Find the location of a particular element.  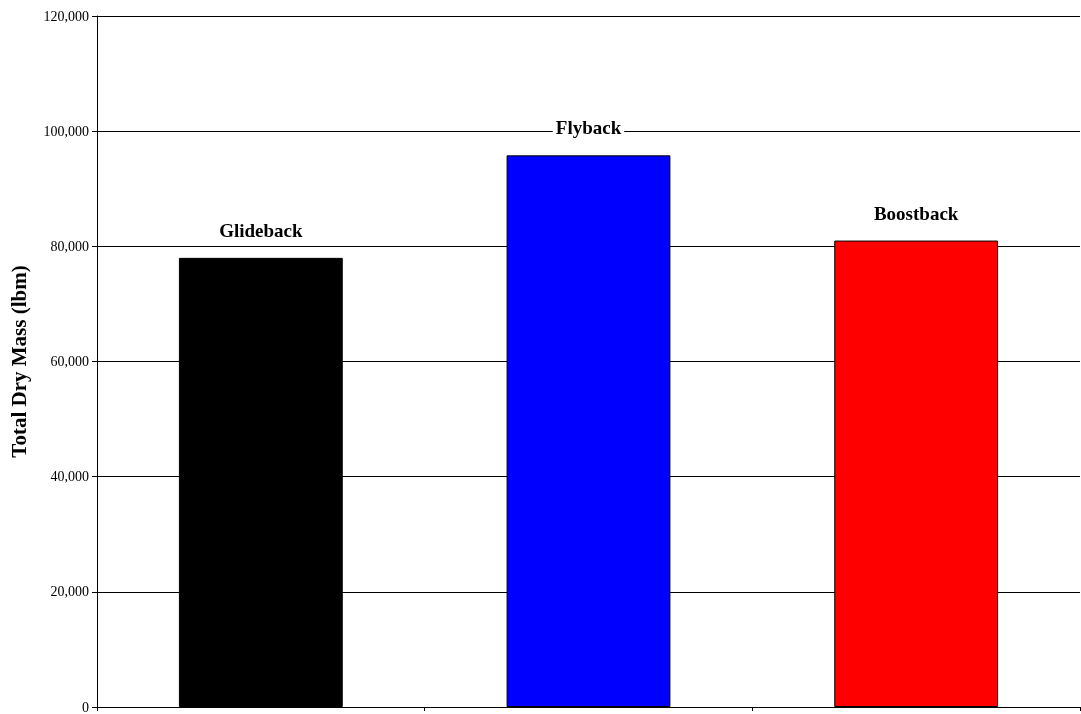

x-tick-label: Boostback is located at coordinates (916, 213).